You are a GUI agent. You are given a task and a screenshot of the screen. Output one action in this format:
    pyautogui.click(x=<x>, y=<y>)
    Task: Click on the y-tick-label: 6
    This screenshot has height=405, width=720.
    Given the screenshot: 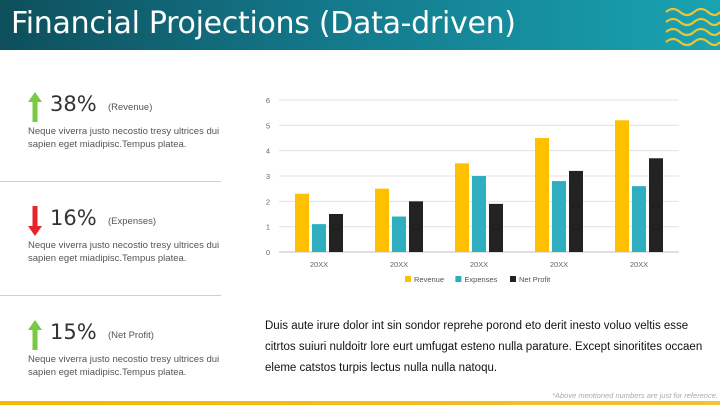 What is the action you would take?
    pyautogui.click(x=268, y=100)
    